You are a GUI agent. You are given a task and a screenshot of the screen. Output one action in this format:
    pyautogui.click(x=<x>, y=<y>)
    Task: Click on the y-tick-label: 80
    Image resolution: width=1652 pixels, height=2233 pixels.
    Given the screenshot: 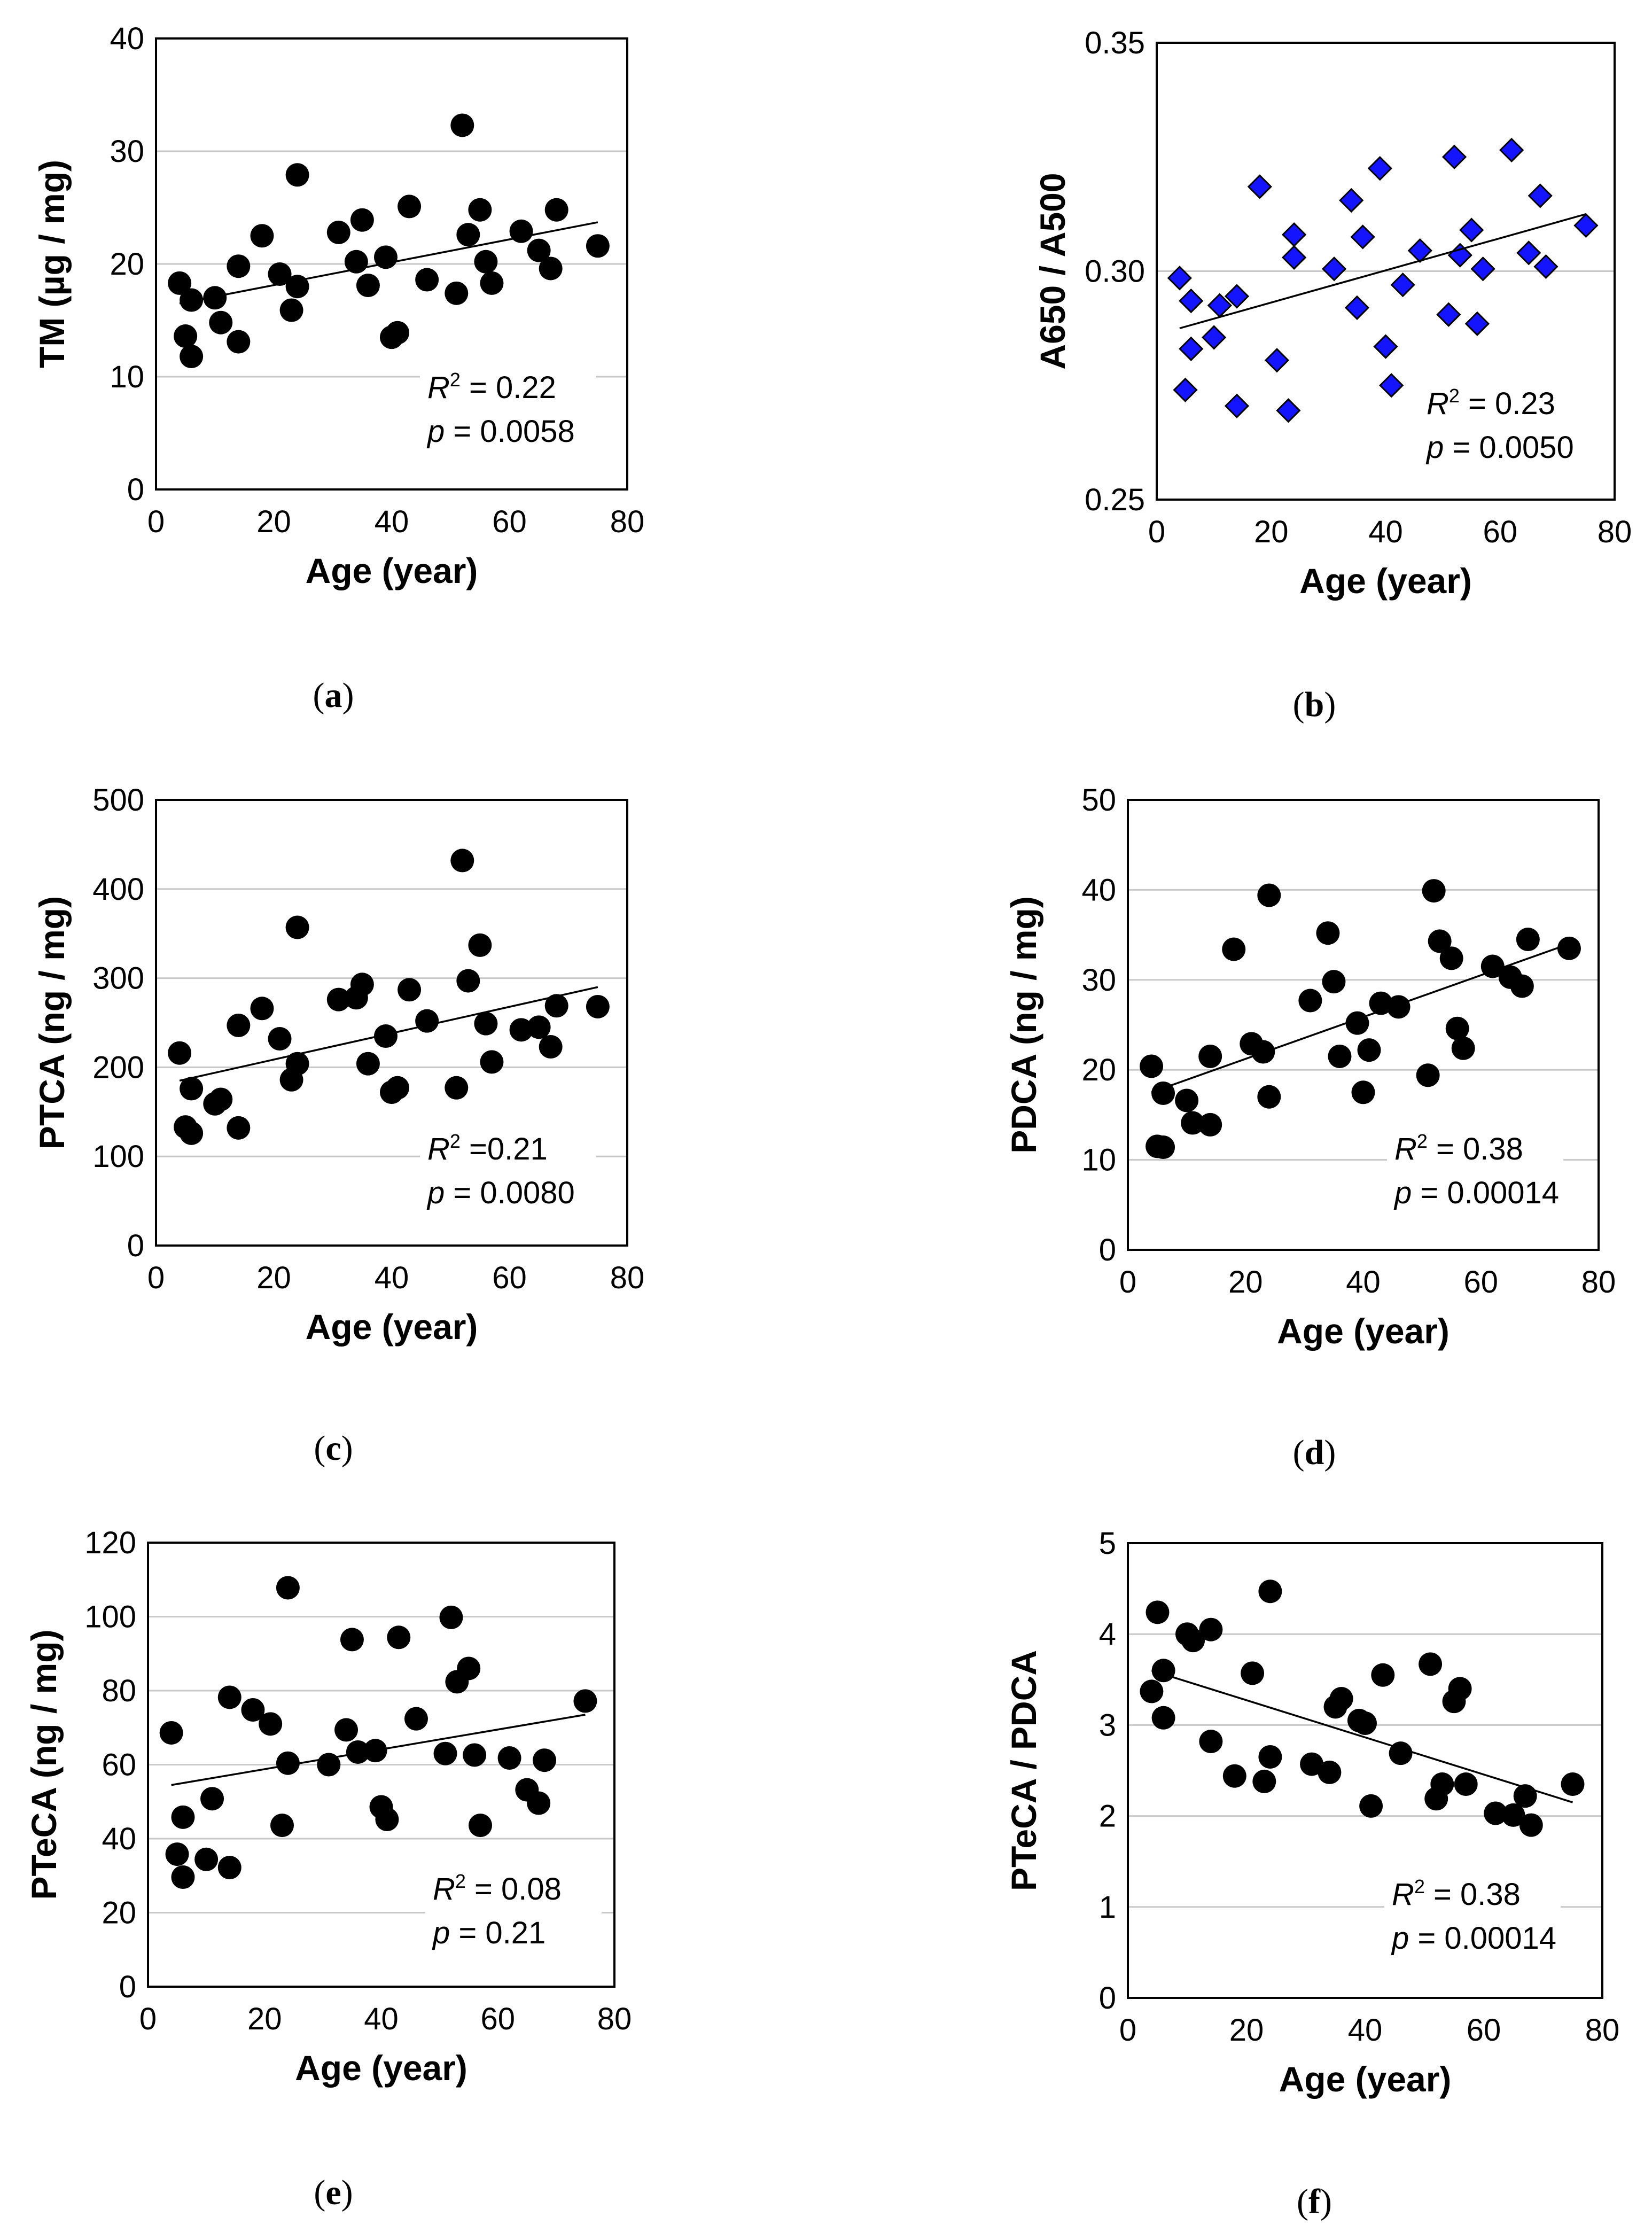 What is the action you would take?
    pyautogui.click(x=119, y=1691)
    